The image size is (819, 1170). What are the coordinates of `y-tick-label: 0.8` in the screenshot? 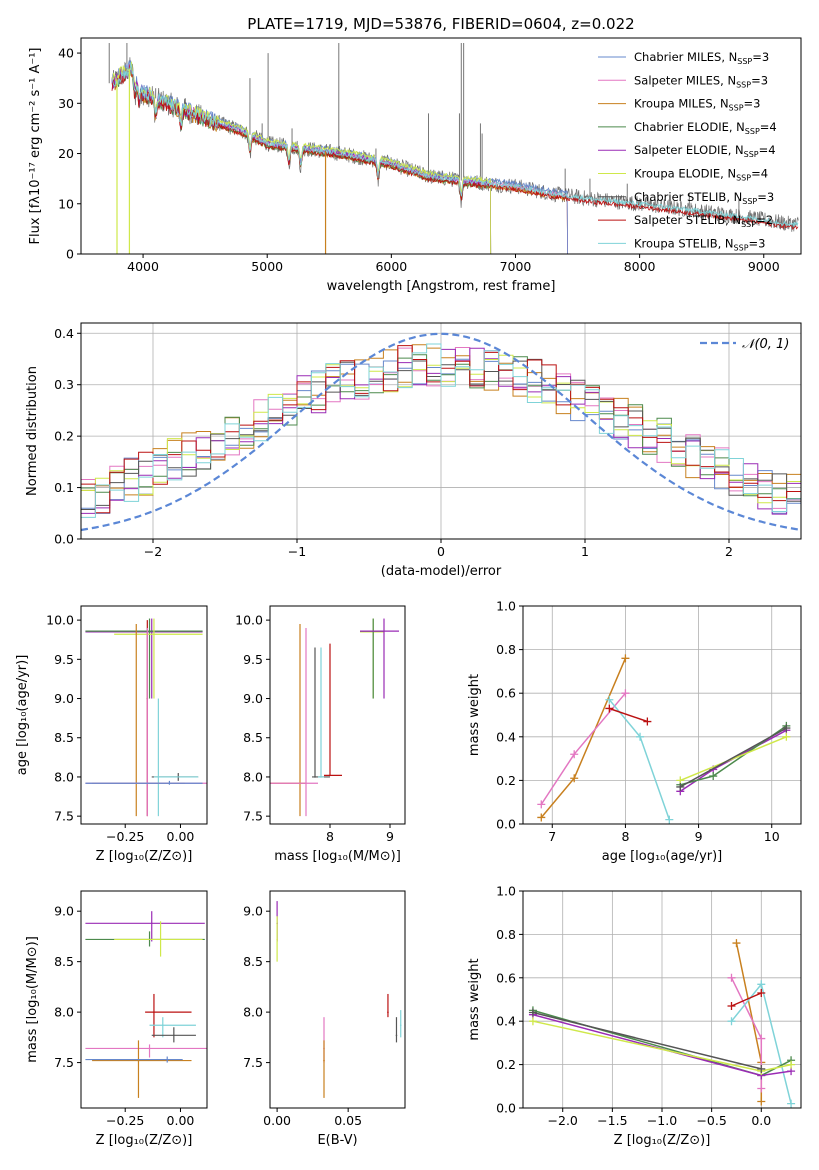 It's located at (506, 649).